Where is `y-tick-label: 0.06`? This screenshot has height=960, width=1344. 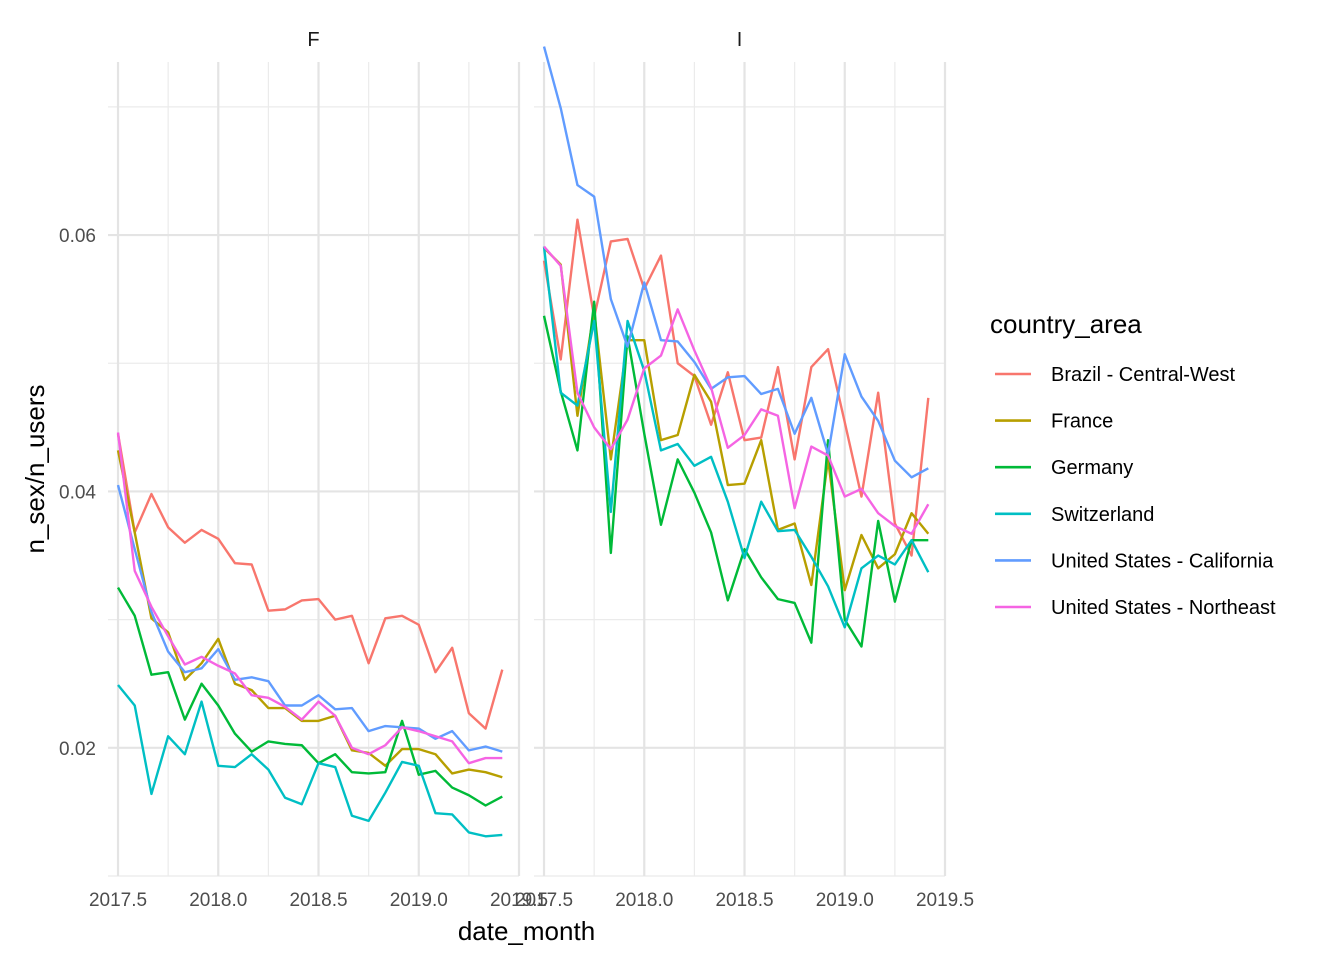 y-tick-label: 0.06 is located at coordinates (77, 236).